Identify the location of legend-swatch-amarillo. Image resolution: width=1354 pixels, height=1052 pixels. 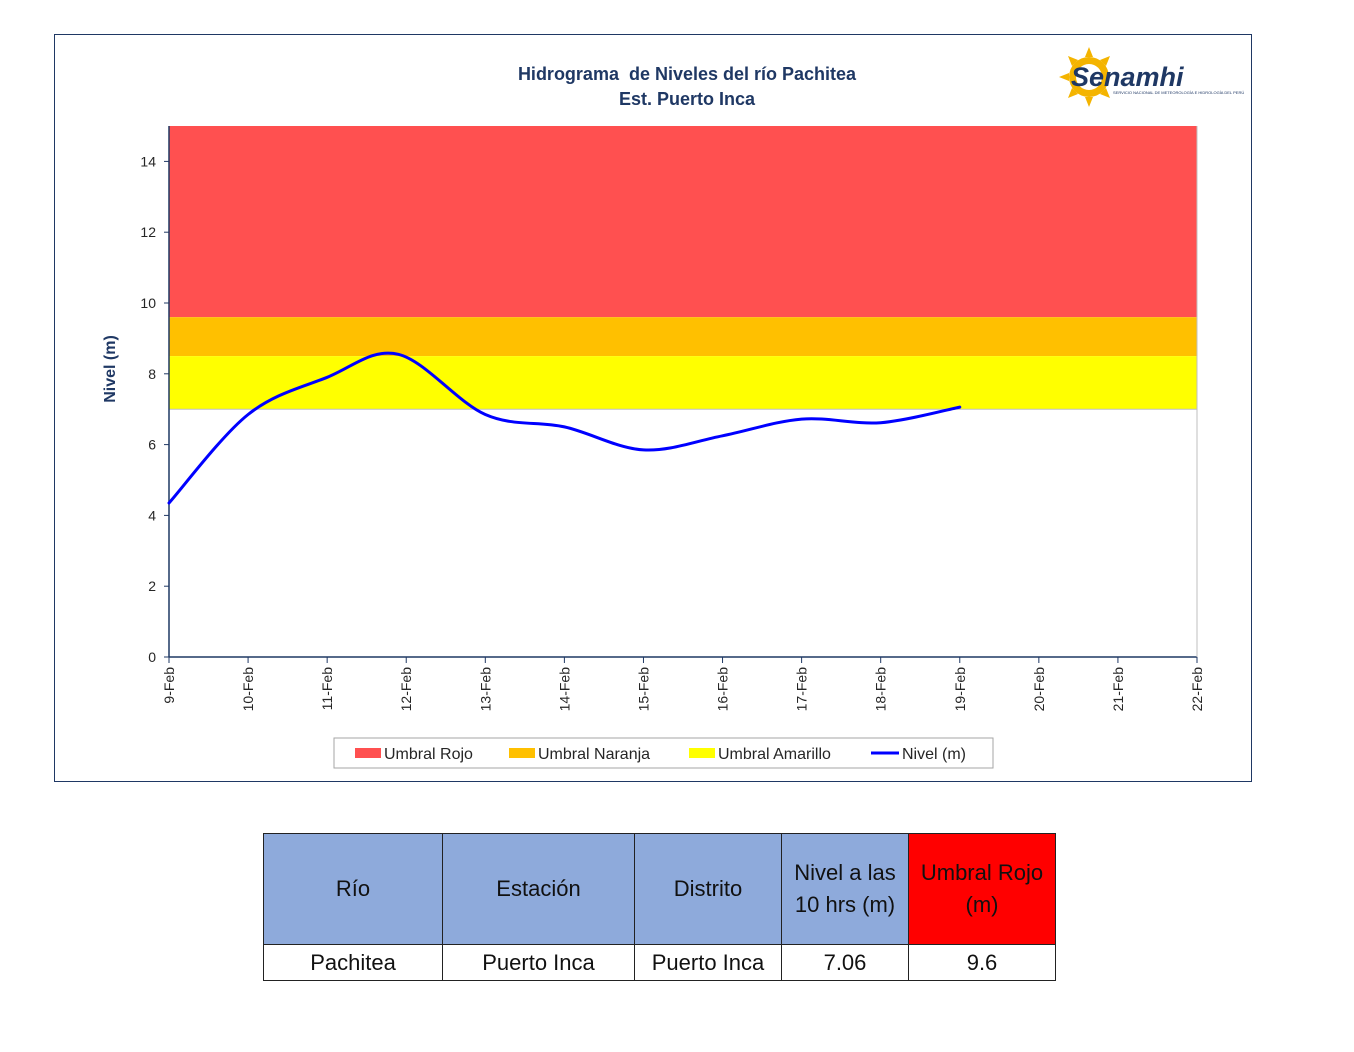
(702, 753).